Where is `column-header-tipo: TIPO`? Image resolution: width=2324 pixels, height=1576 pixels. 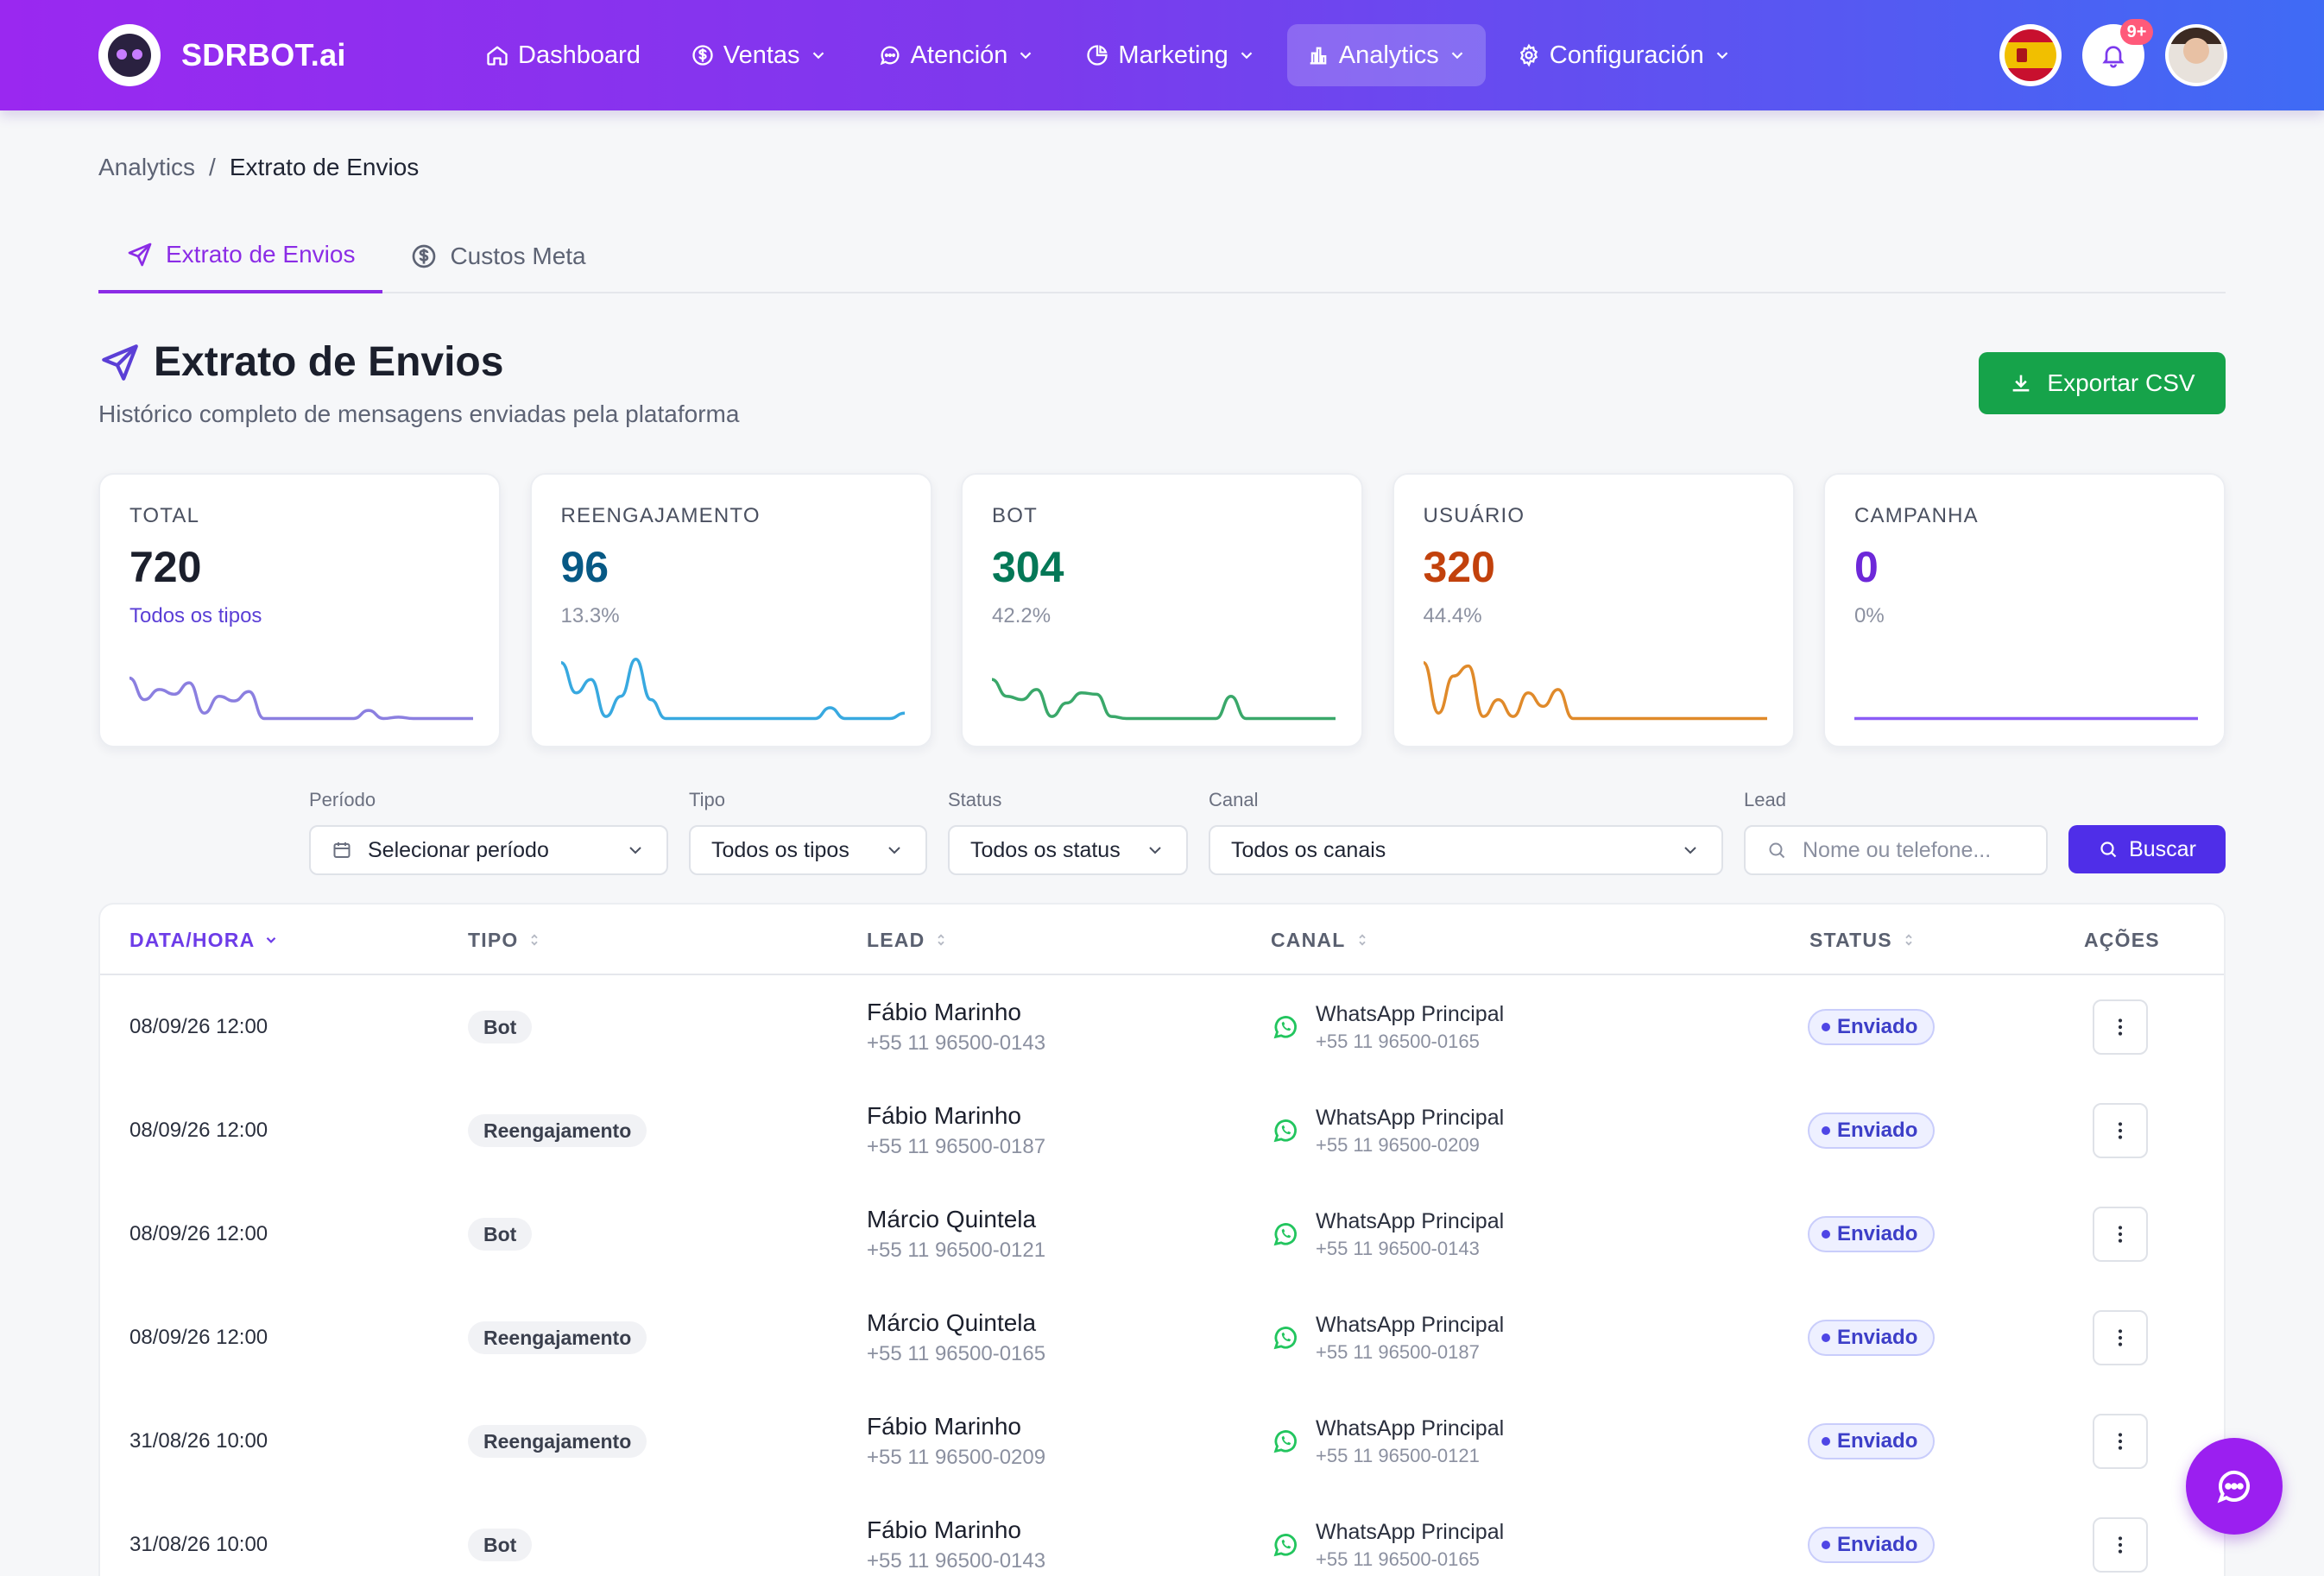 column-header-tipo: TIPO is located at coordinates (505, 940).